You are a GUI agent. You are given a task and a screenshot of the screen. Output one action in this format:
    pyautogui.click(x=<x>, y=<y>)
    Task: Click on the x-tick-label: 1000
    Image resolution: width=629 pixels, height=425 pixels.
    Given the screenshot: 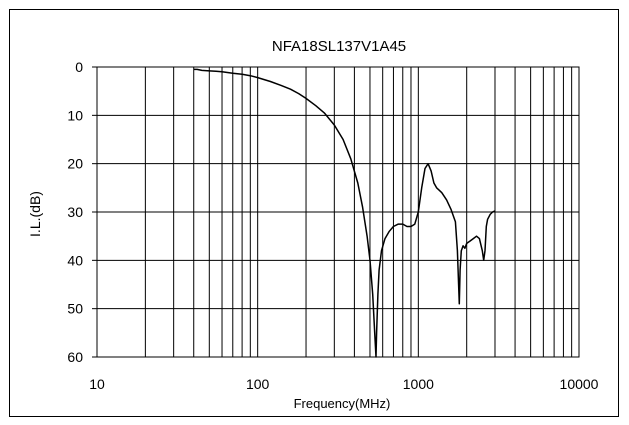 What is the action you would take?
    pyautogui.click(x=418, y=384)
    